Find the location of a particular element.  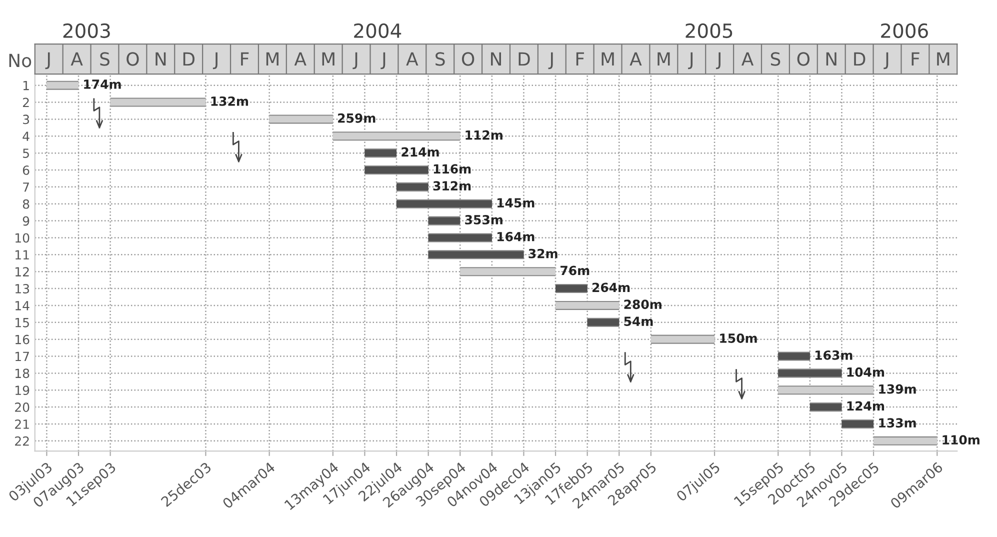

annotation: 110m is located at coordinates (961, 440).